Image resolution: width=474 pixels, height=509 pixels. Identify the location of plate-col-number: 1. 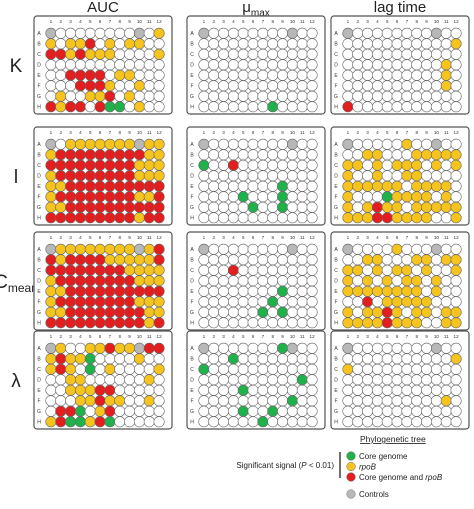
(51, 21).